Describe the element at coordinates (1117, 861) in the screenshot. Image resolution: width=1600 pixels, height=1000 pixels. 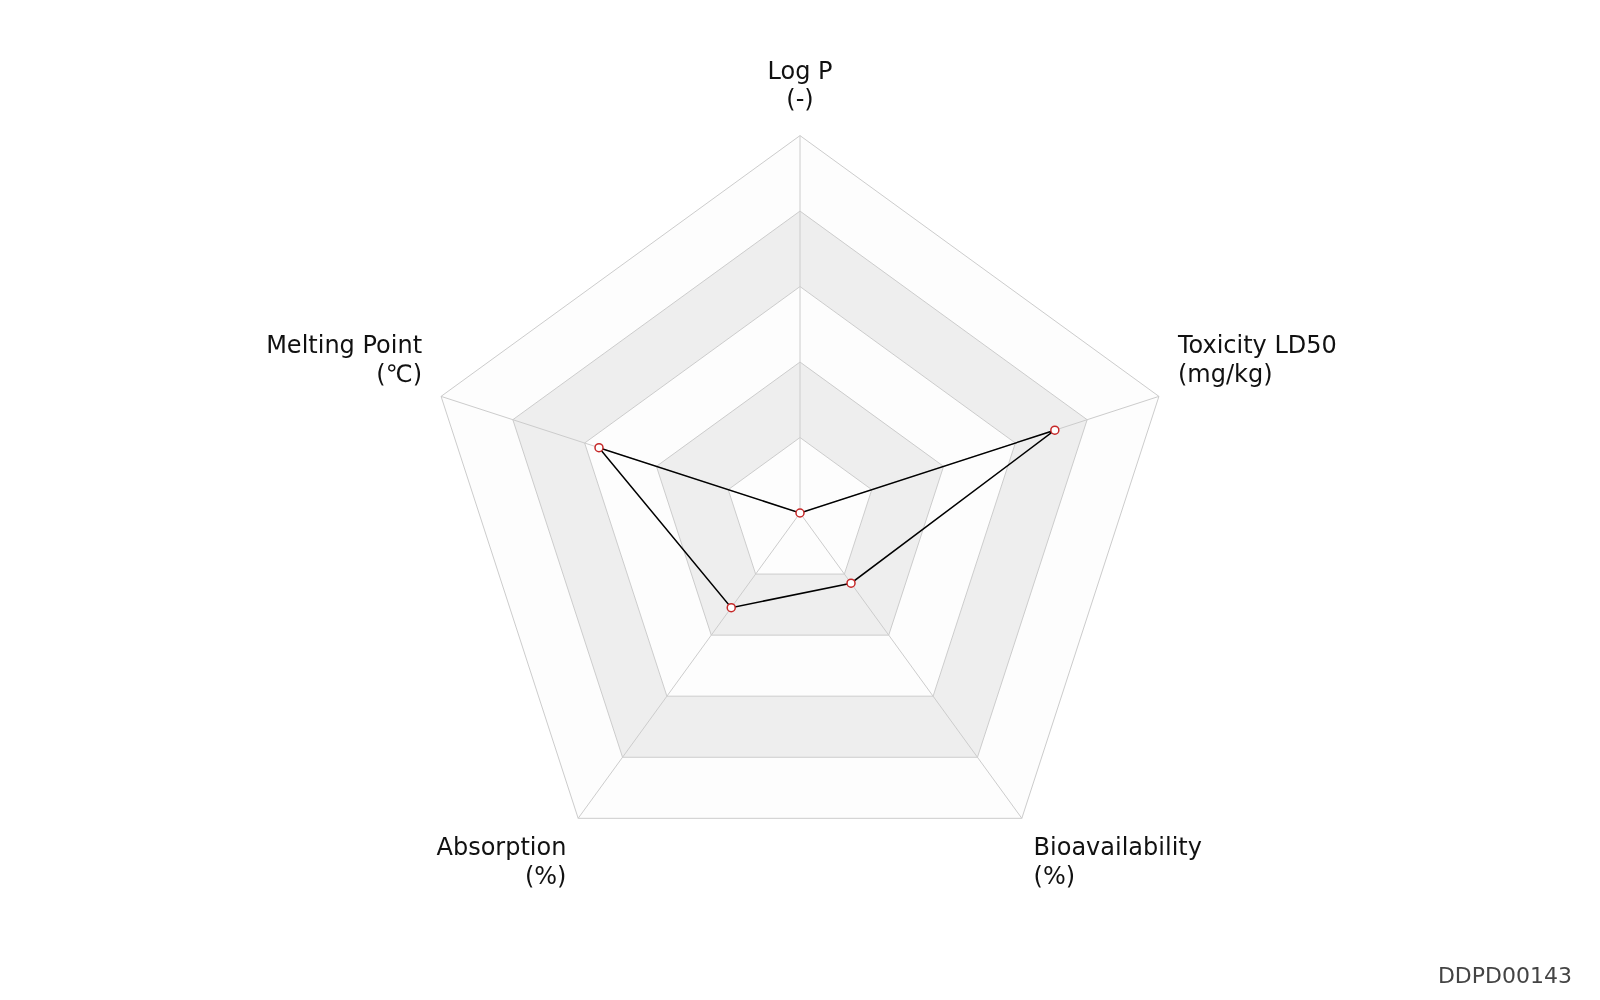
I see `spoke-label: Bioavailability (%)` at that location.